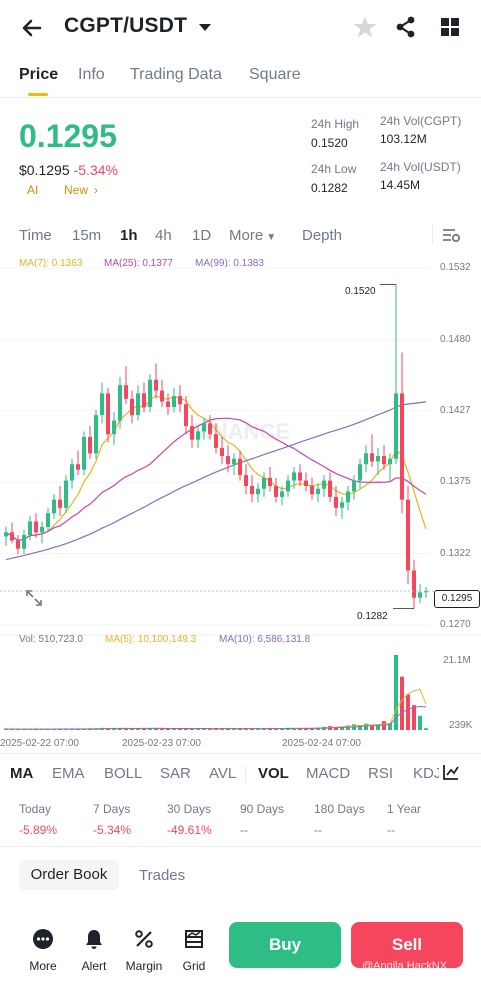  What do you see at coordinates (329, 188) in the screenshot?
I see `low-value: 0.1282` at bounding box center [329, 188].